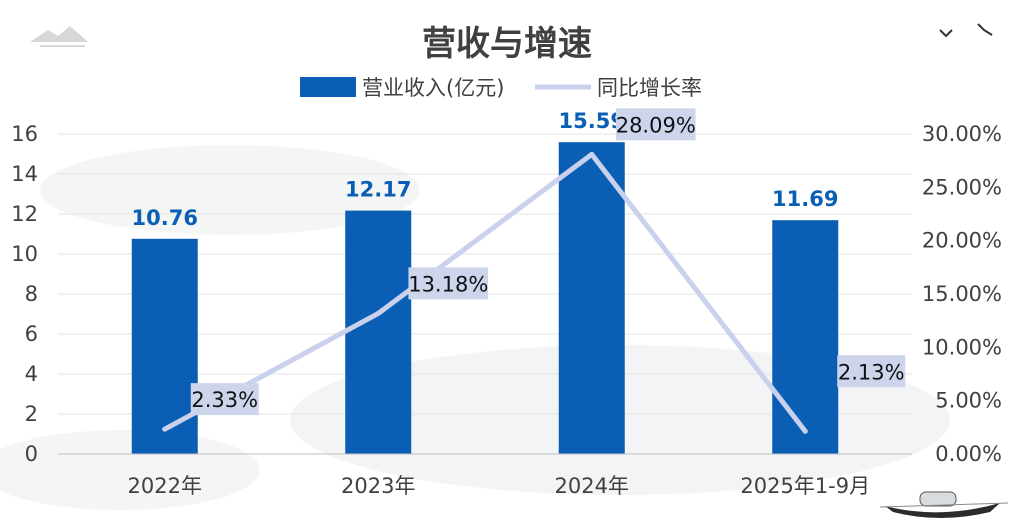  Describe the element at coordinates (31, 454) in the screenshot. I see `left-tick-label: 0` at that location.